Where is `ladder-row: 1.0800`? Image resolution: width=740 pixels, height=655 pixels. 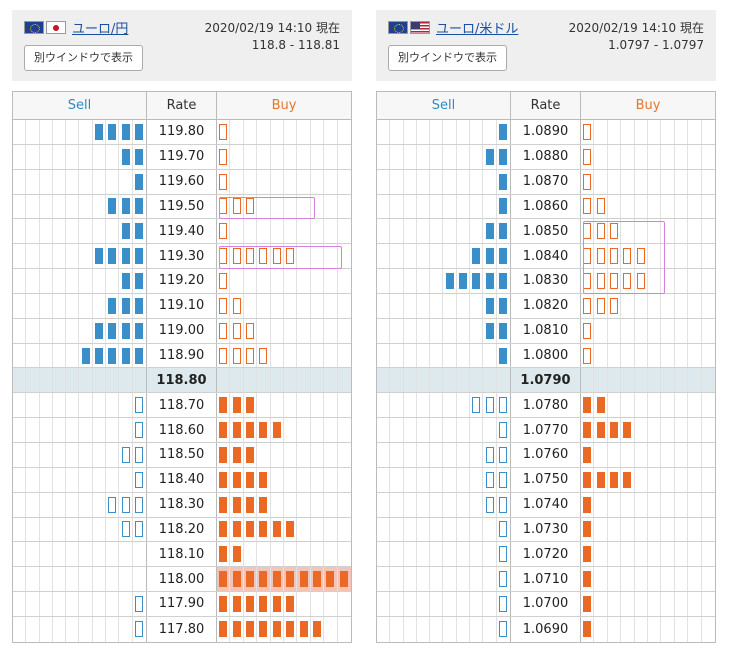
ladder-row: 1.0800 is located at coordinates (546, 356).